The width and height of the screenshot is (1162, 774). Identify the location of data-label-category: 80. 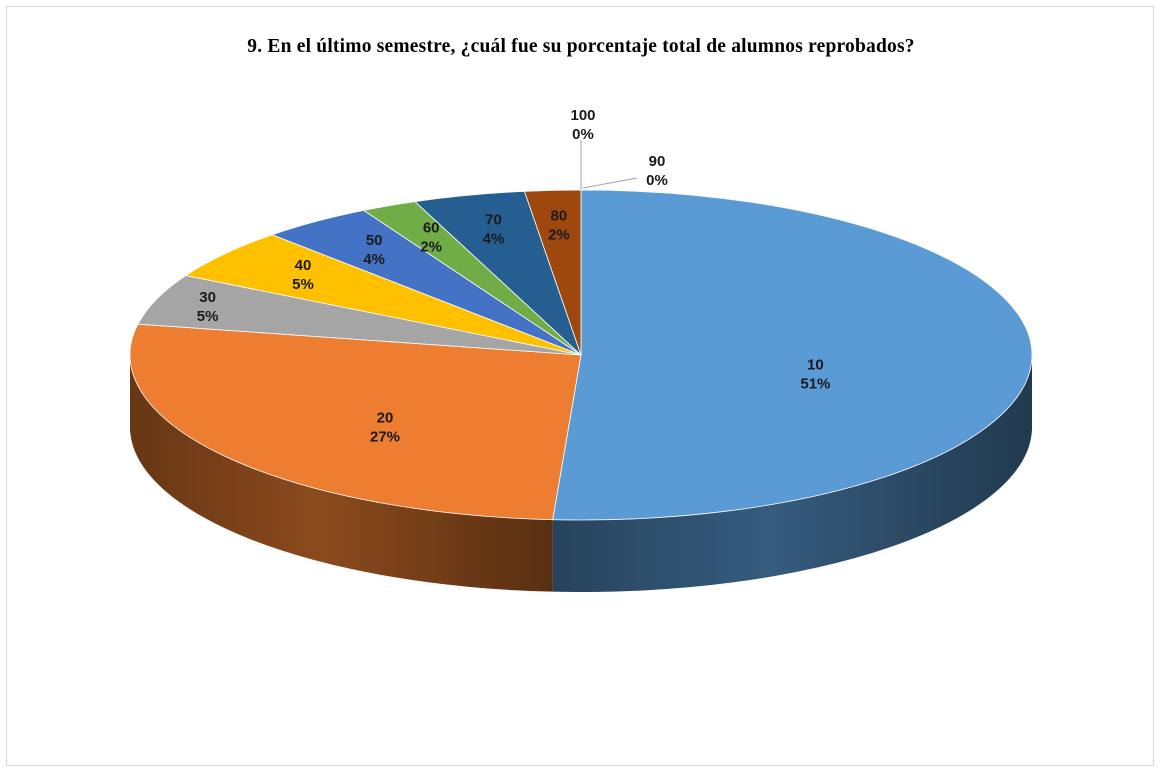
(559, 216).